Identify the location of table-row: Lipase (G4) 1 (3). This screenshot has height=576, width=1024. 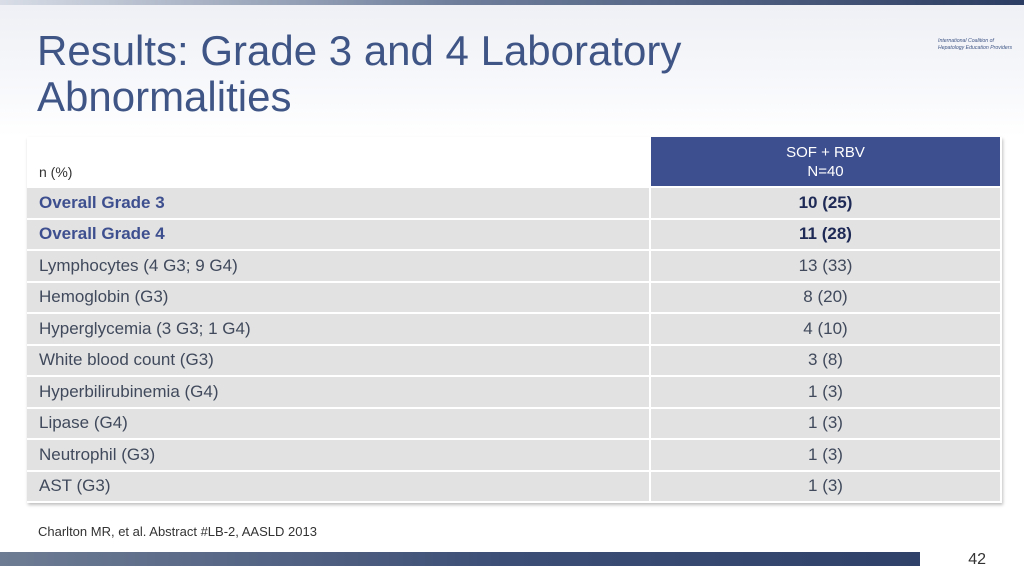
(514, 423).